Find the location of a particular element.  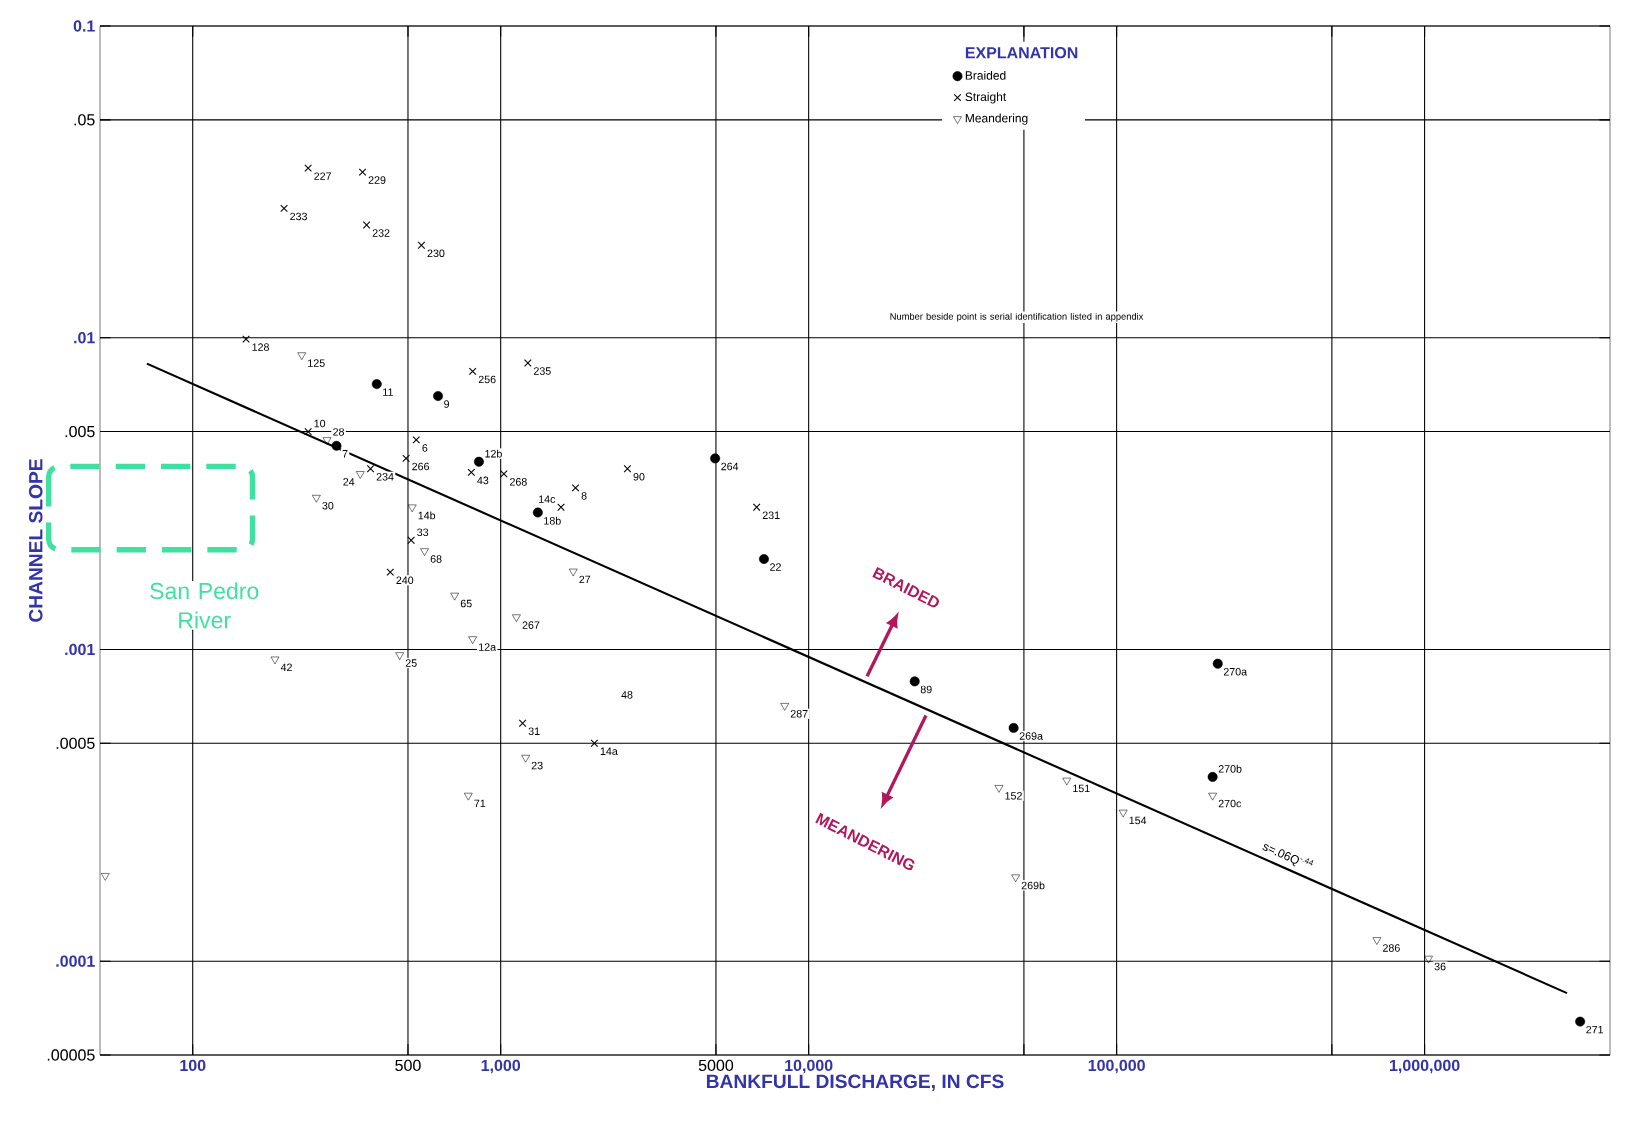

legend-title: EXPLANATION is located at coordinates (1021, 53).